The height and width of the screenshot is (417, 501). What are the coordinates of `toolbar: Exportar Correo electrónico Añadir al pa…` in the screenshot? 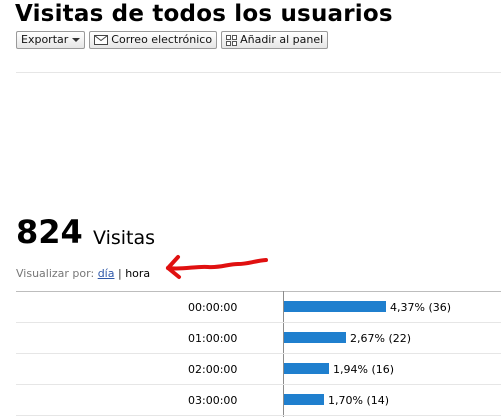 It's located at (172, 40).